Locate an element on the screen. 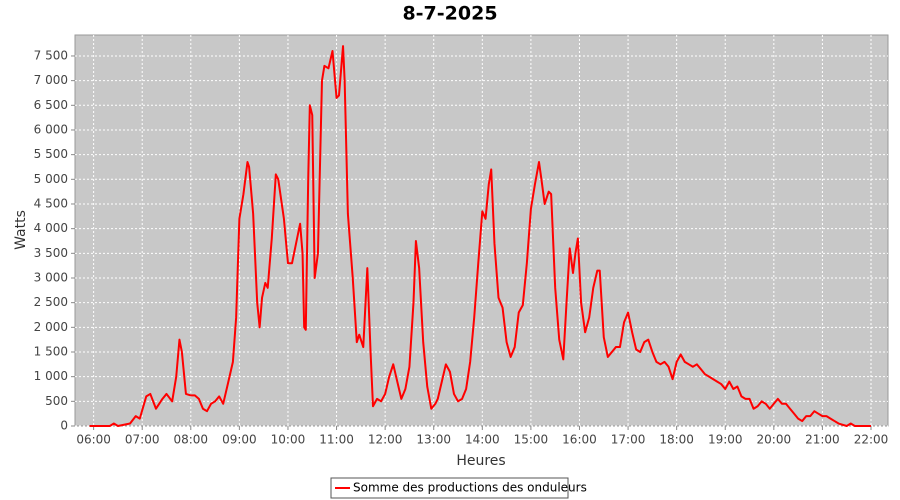  x-tick-label: 15:00 is located at coordinates (531, 440).